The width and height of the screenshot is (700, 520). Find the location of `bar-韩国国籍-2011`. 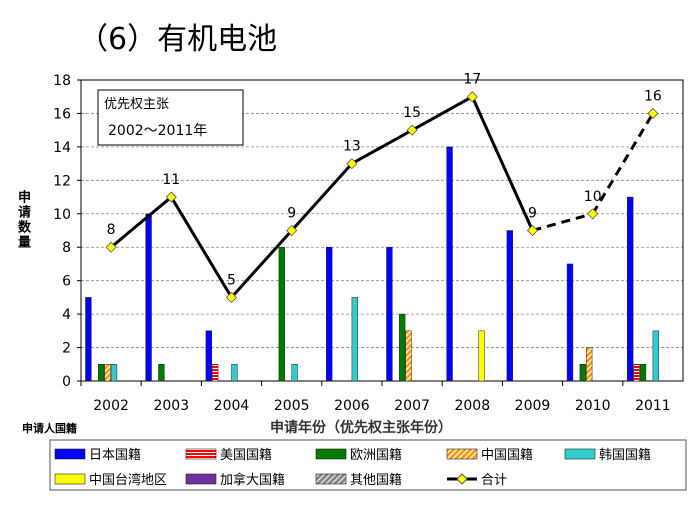

bar-韩国国籍-2011 is located at coordinates (655, 356).